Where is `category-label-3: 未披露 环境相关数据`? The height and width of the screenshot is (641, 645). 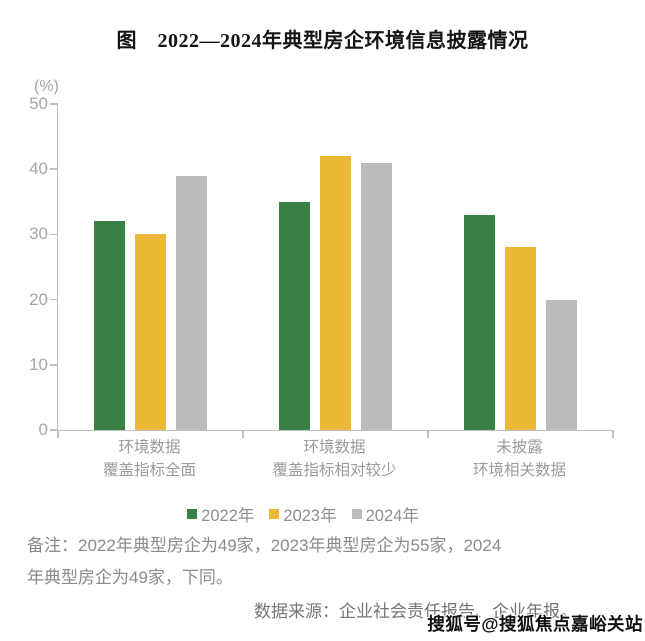 category-label-3: 未披露 环境相关数据 is located at coordinates (519, 459).